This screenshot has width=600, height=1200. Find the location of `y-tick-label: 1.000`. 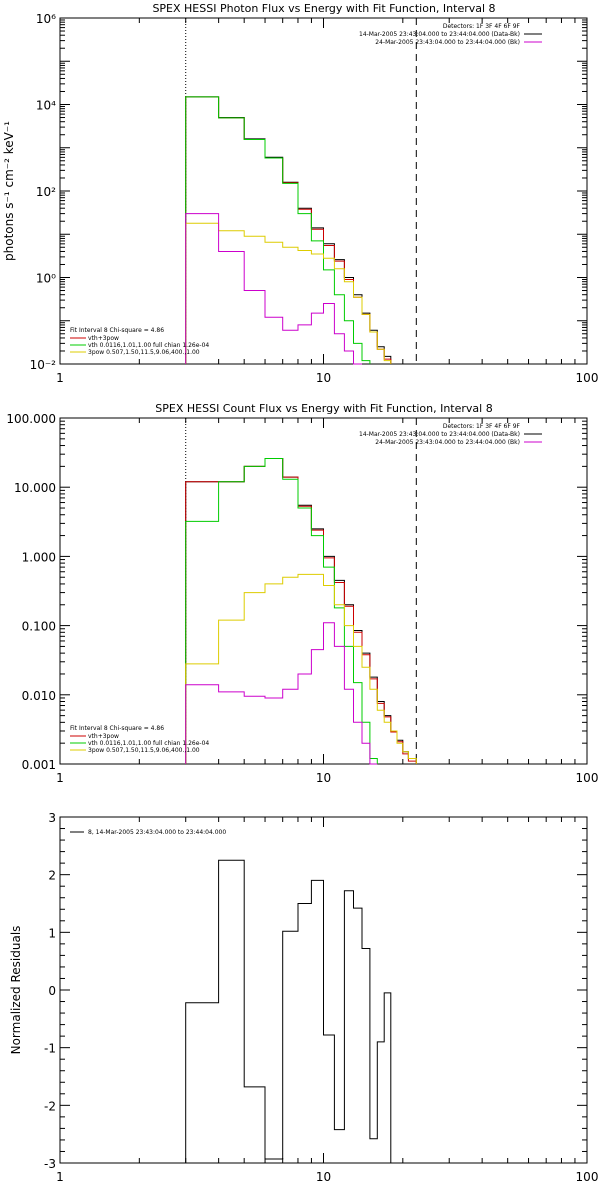

y-tick-label: 1.000 is located at coordinates (39, 557).